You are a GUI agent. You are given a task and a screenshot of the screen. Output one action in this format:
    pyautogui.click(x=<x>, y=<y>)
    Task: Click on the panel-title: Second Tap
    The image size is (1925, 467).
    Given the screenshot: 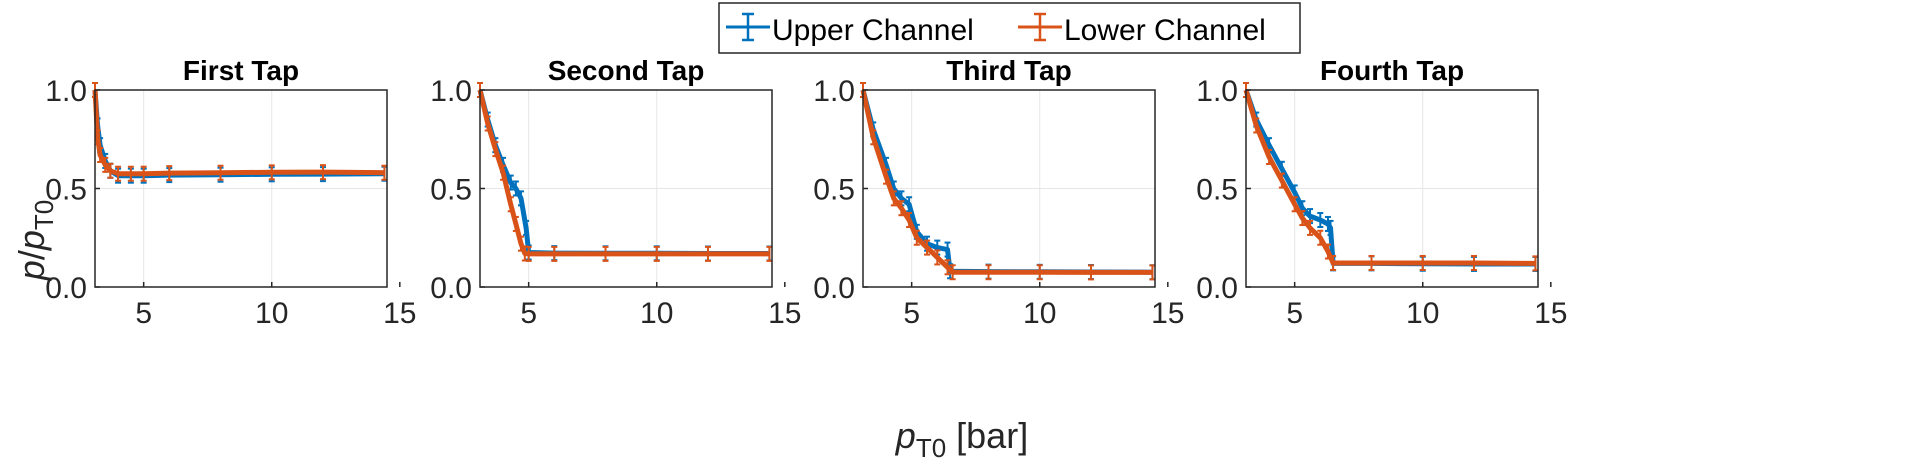 What is the action you would take?
    pyautogui.click(x=626, y=70)
    